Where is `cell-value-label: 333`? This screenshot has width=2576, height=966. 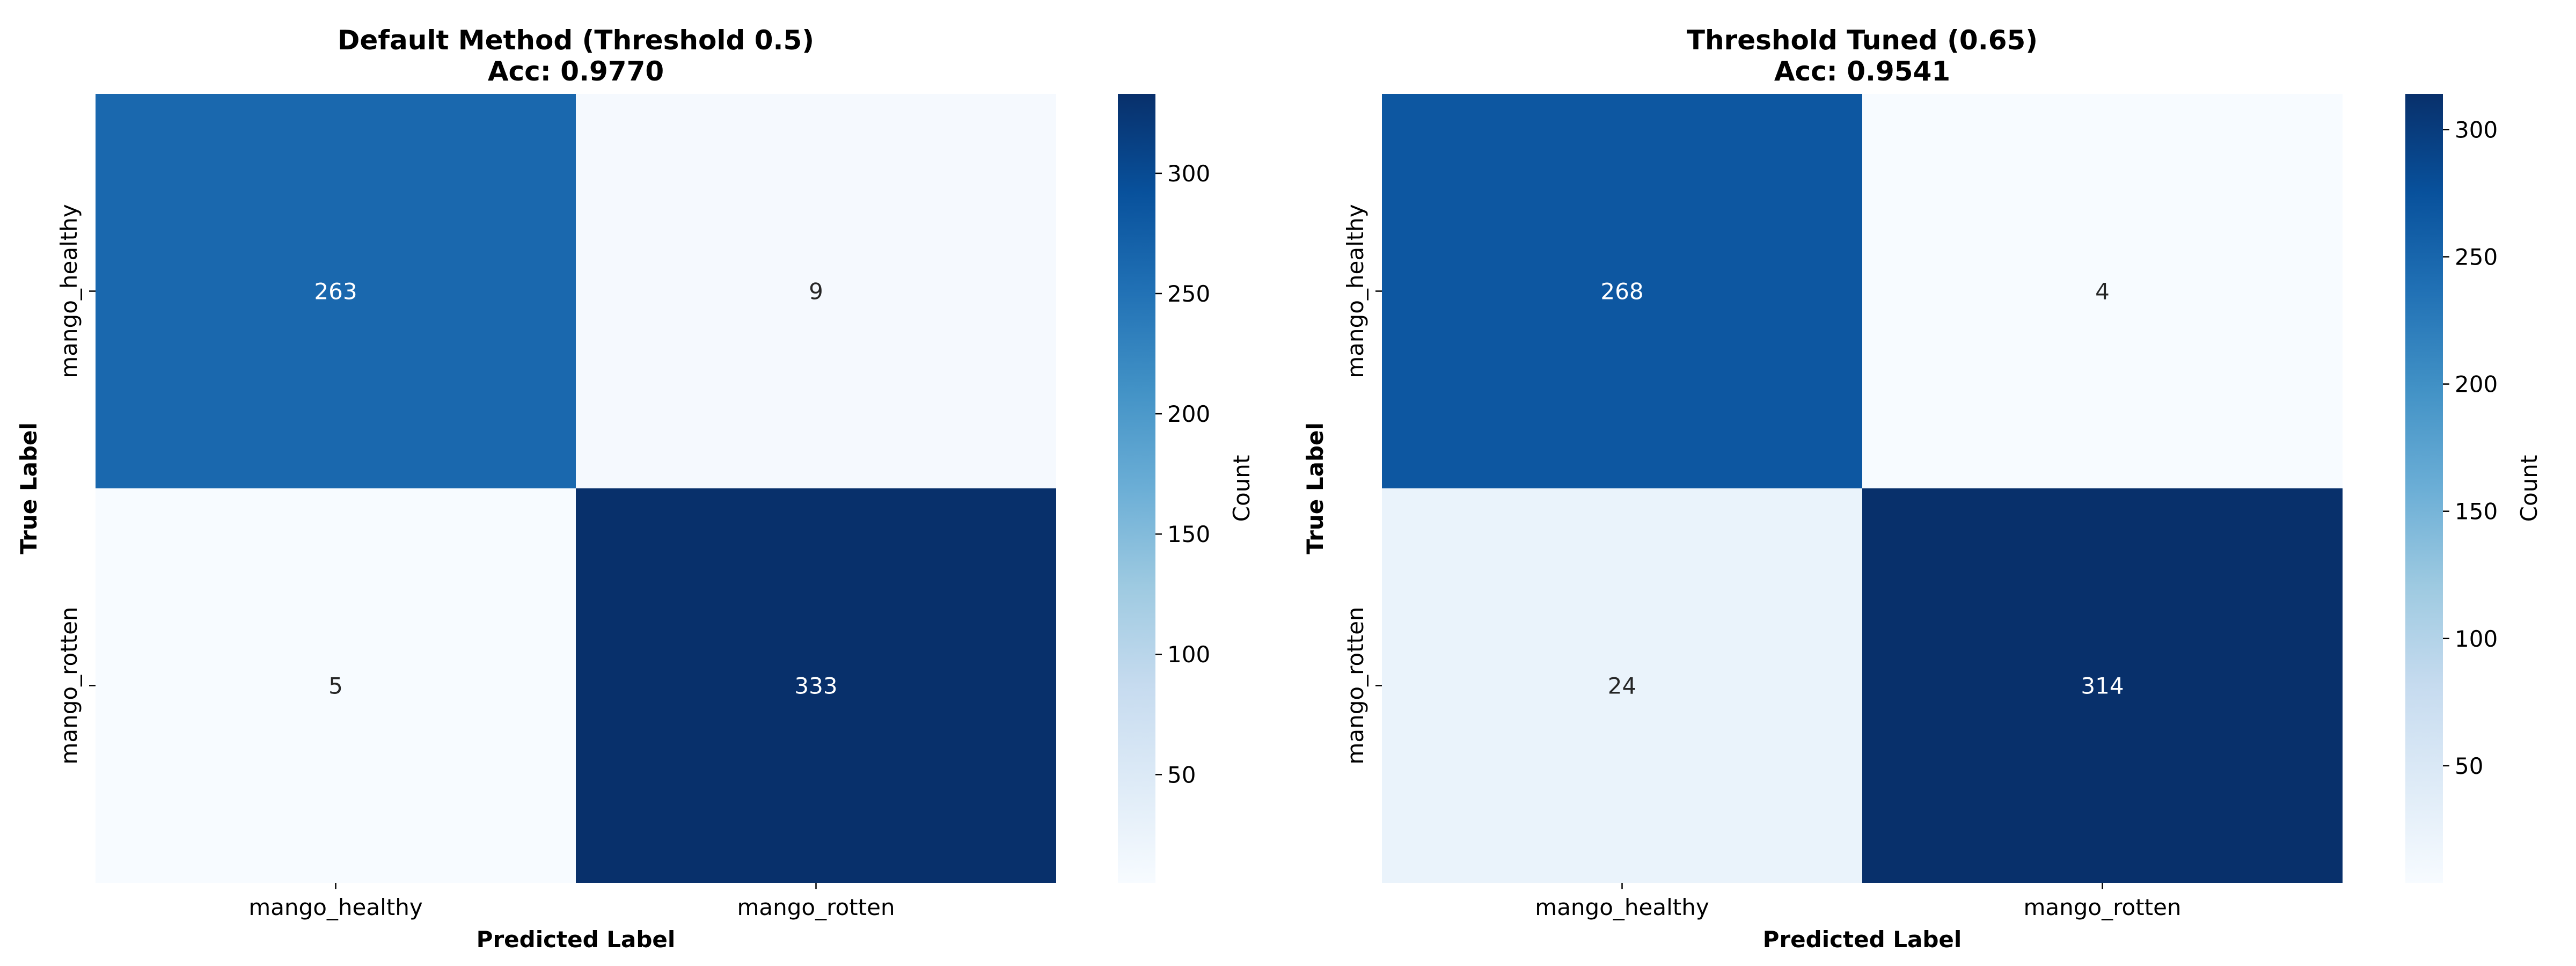 cell-value-label: 333 is located at coordinates (815, 686).